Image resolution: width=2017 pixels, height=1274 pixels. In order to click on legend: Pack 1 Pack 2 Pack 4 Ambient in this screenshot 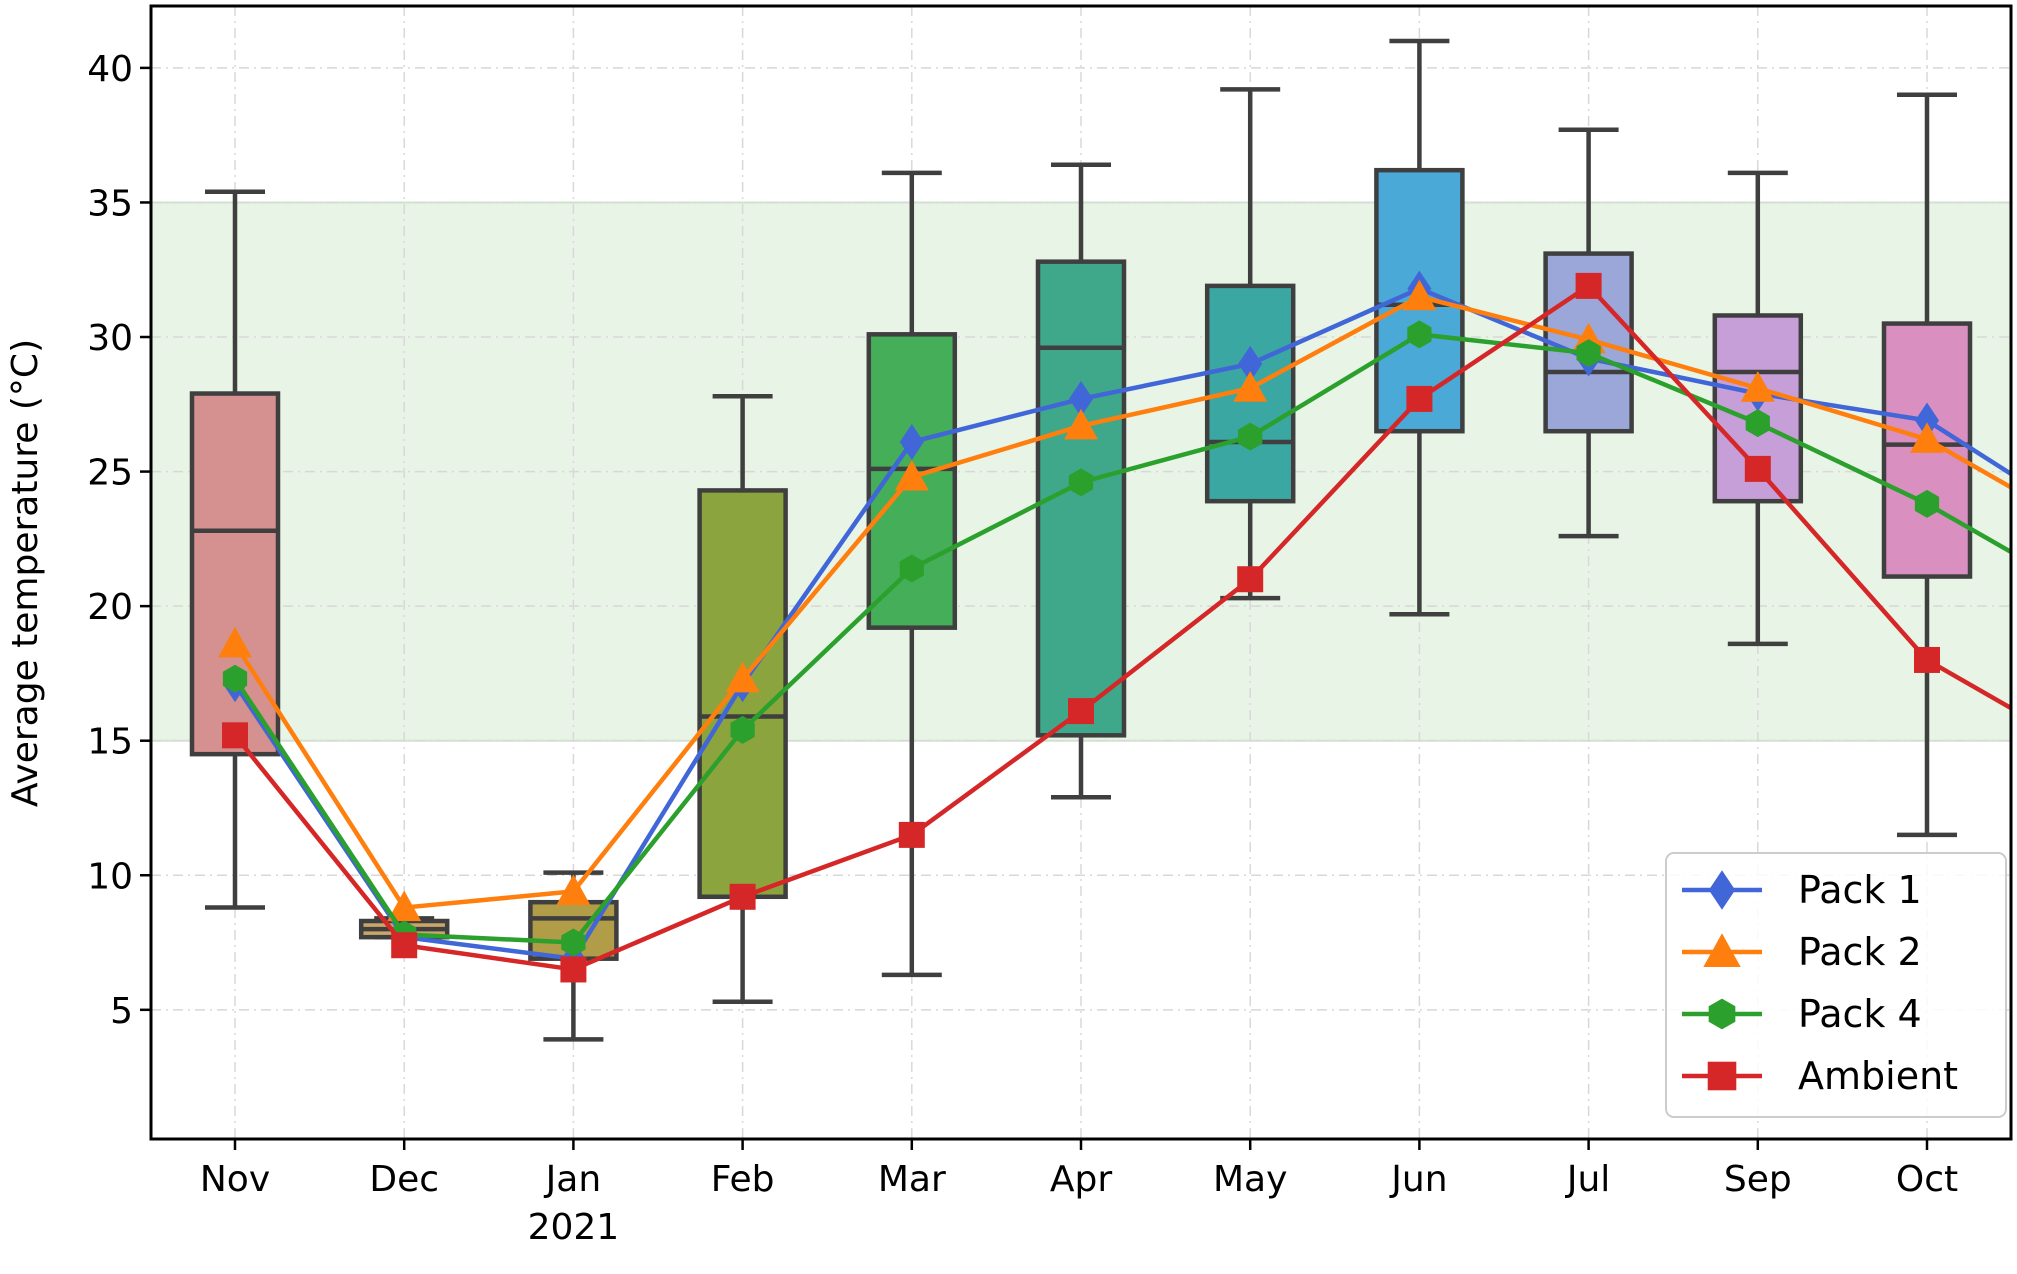, I will do `click(1836, 985)`.